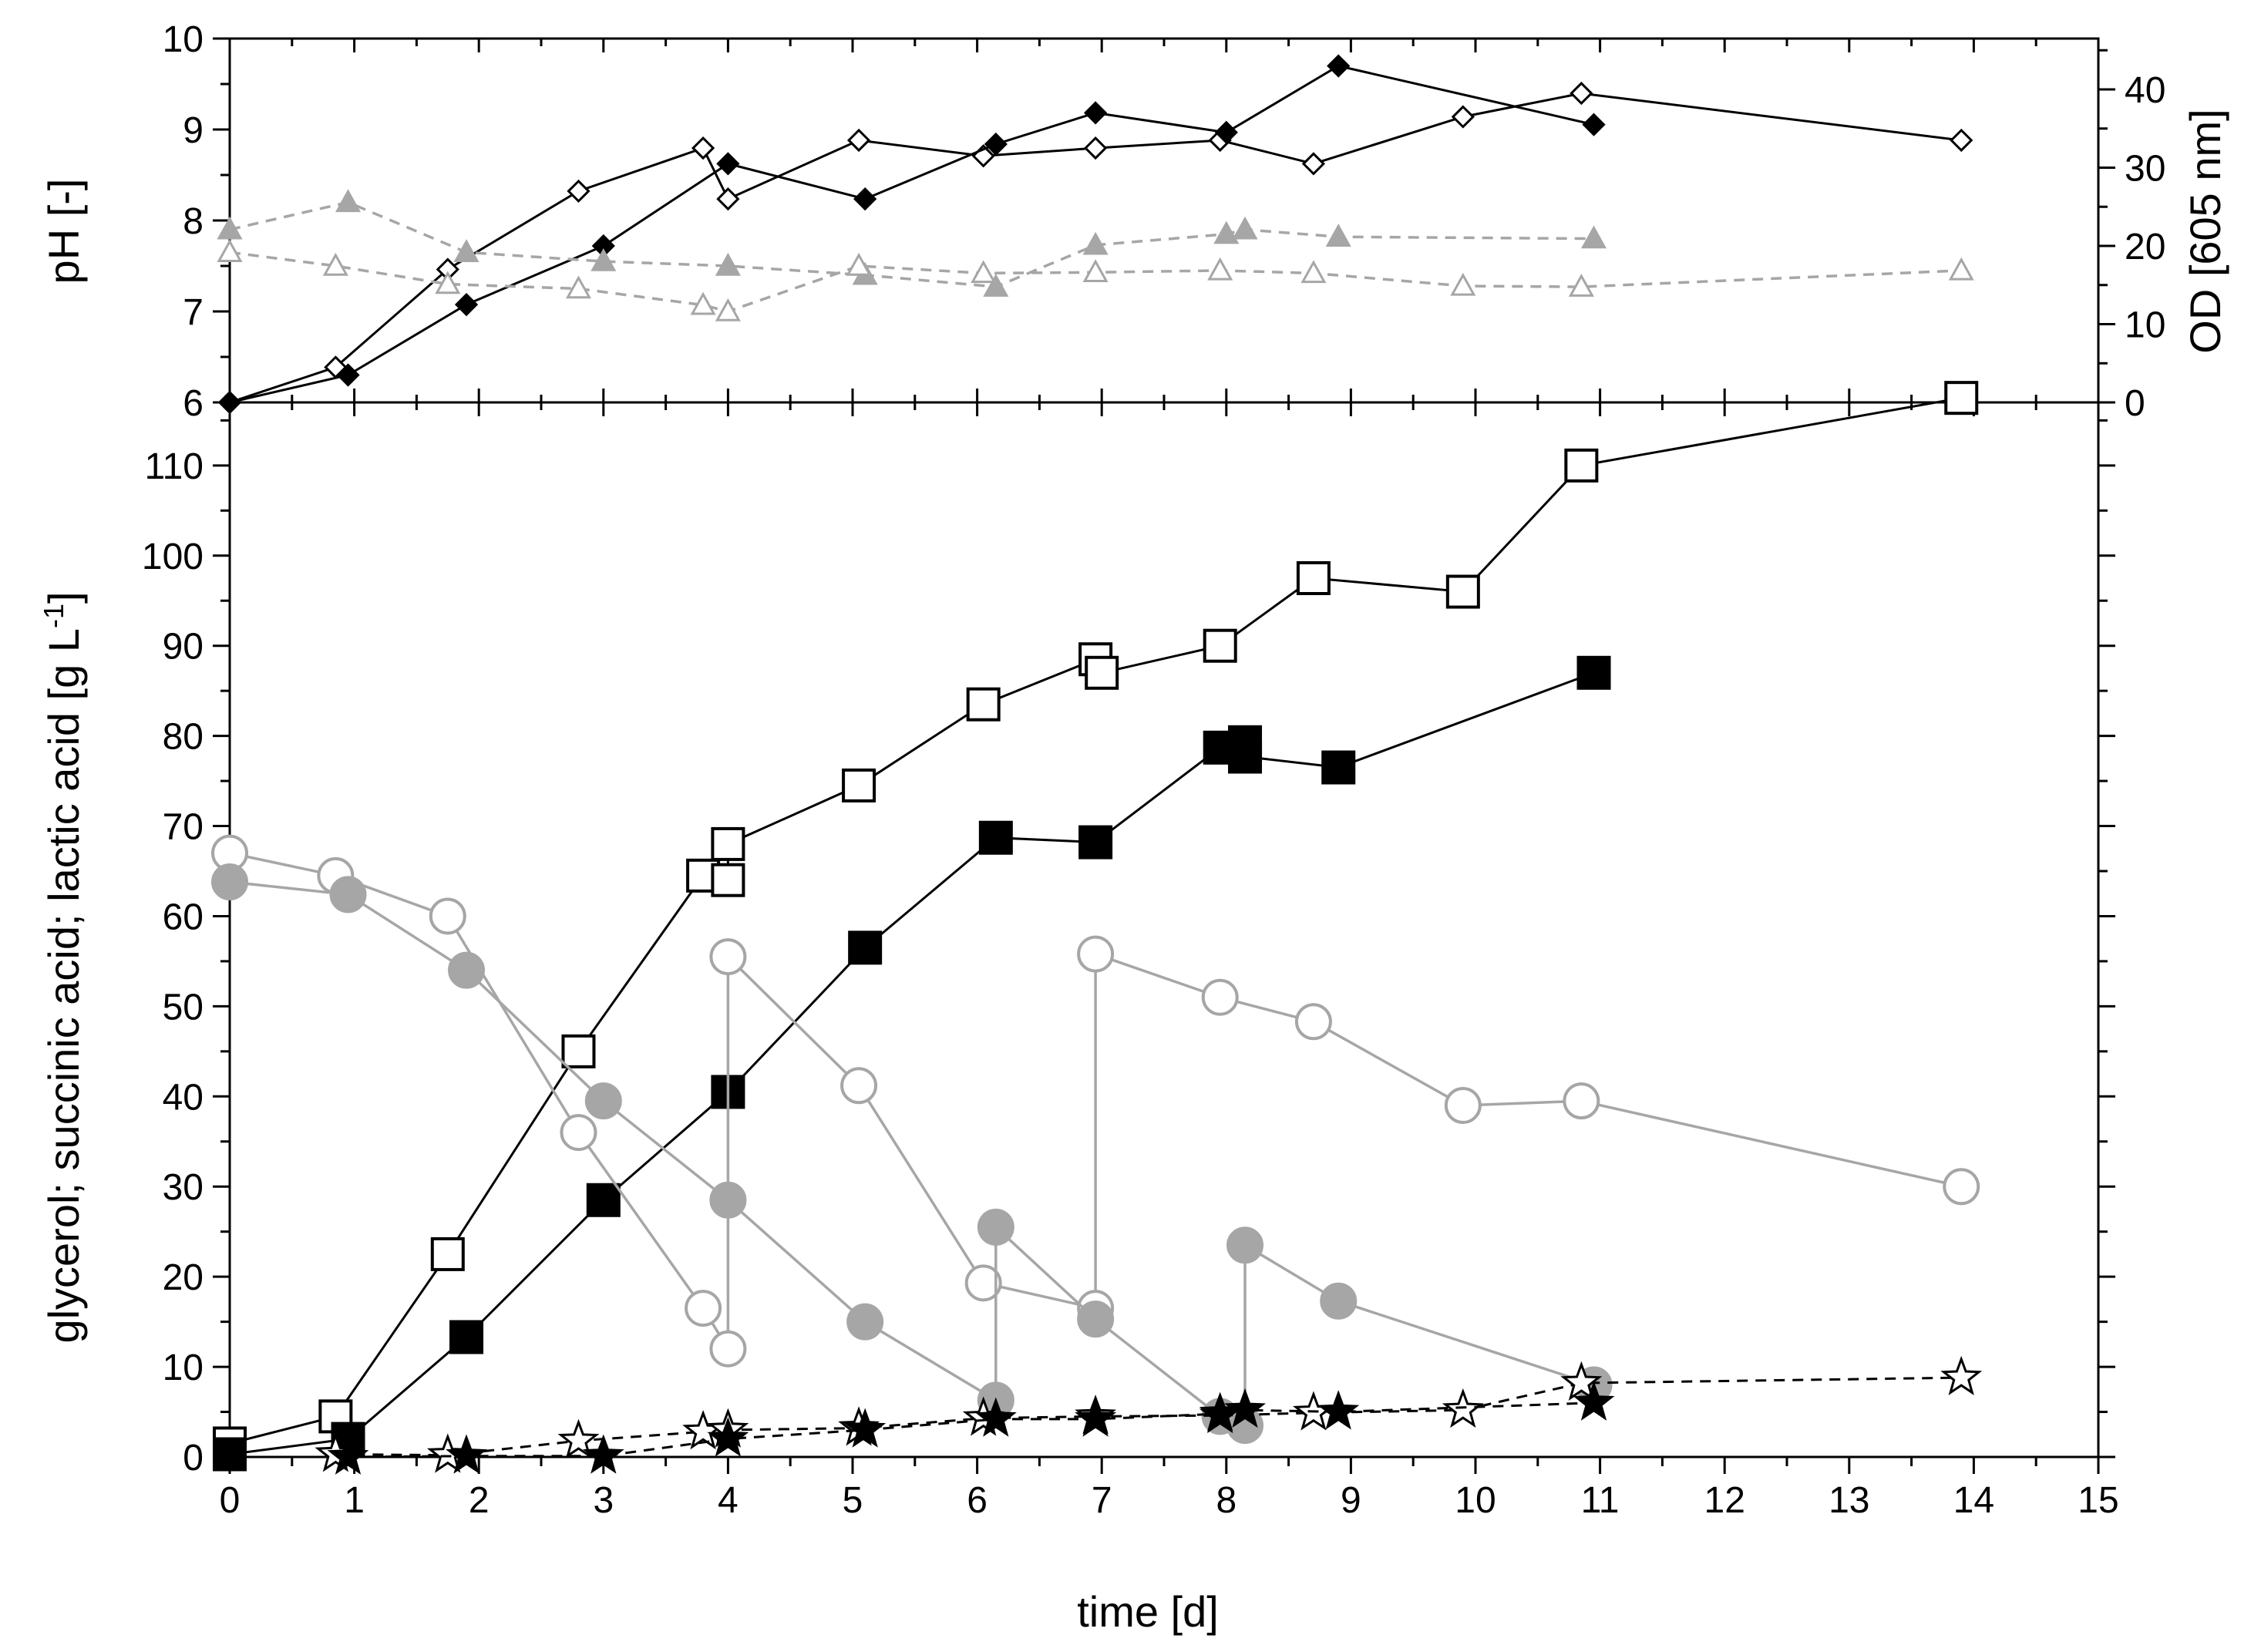  Describe the element at coordinates (1974, 1500) in the screenshot. I see `x-tick-label: 14` at that location.